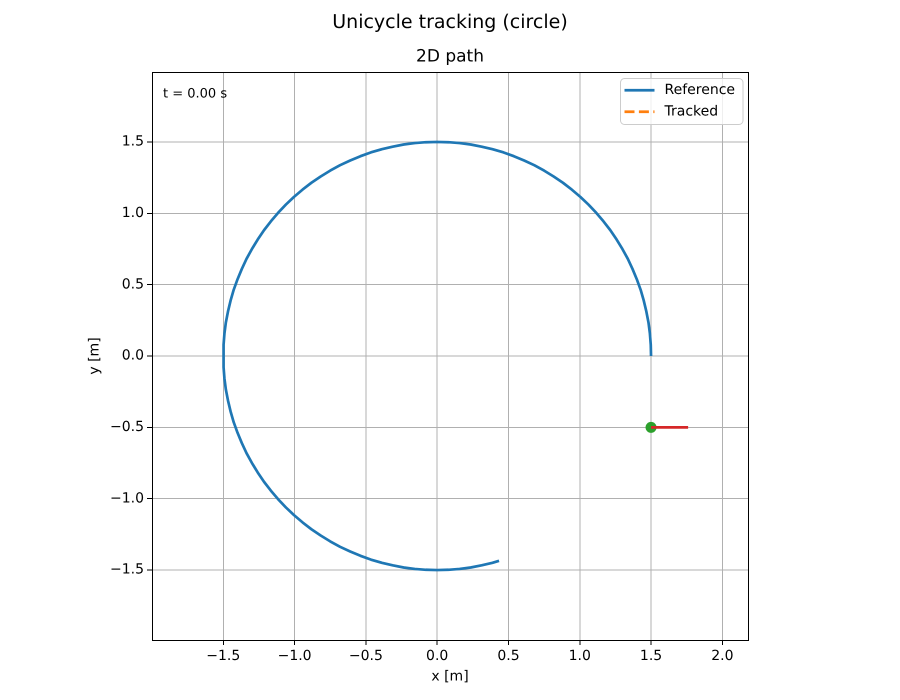 This screenshot has width=900, height=700. I want to click on y-tick-label: 0.0, so click(133, 356).